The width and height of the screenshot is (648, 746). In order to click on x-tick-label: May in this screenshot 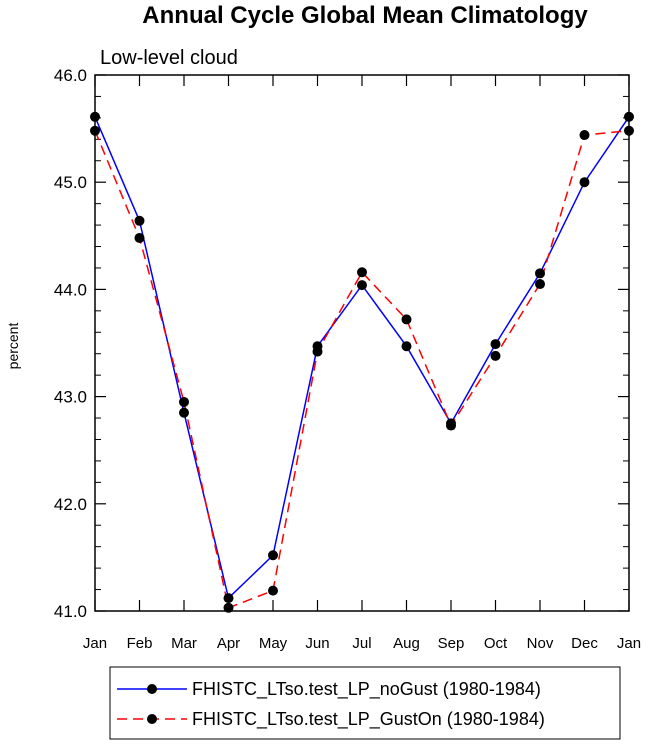, I will do `click(273, 643)`.